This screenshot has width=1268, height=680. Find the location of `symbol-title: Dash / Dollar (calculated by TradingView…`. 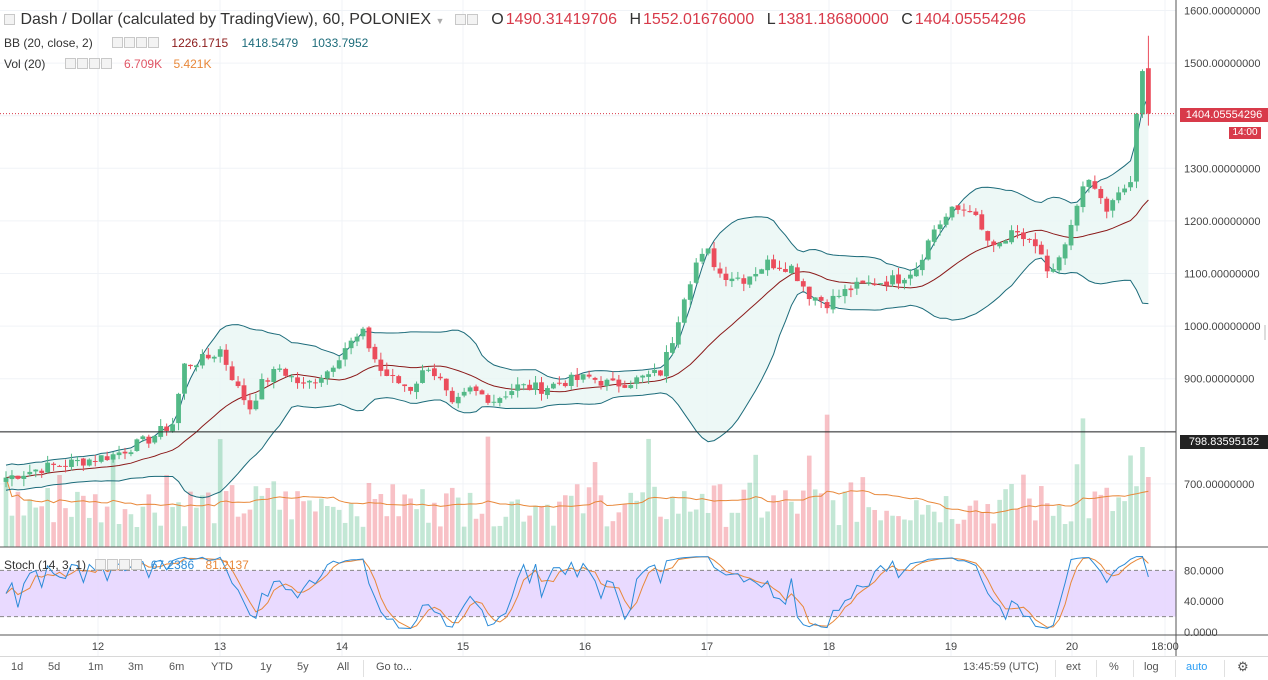

symbol-title: Dash / Dollar (calculated by TradingView… is located at coordinates (226, 19).